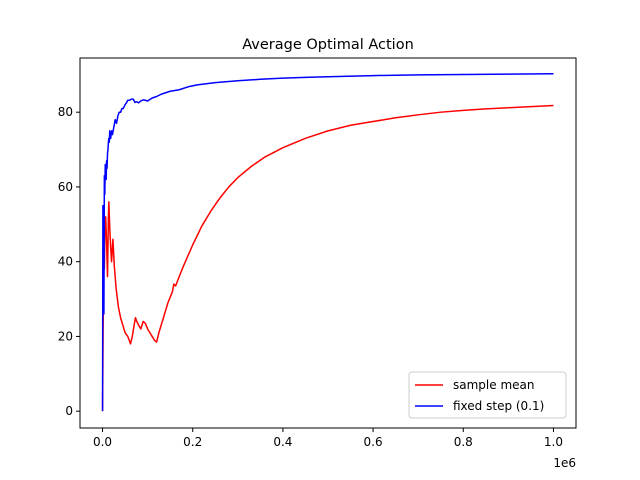 The width and height of the screenshot is (640, 480). I want to click on y-axis: 0 20 40 60 80, so click(69, 261).